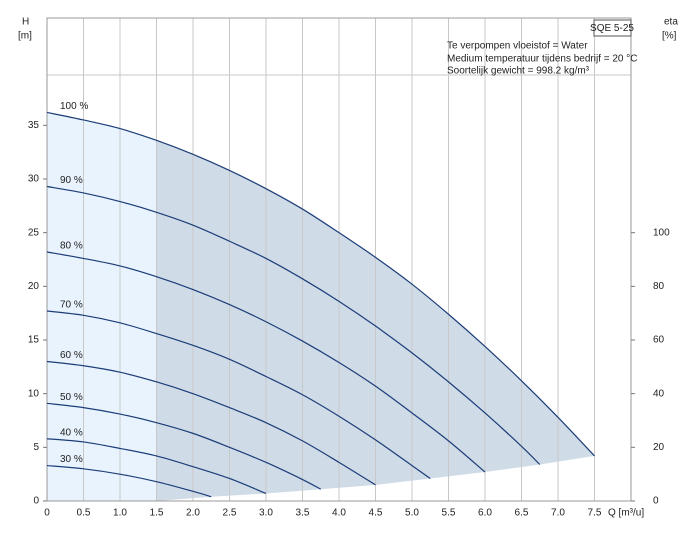 This screenshot has height=542, width=694. Describe the element at coordinates (626, 513) in the screenshot. I see `x-axis-label: Q [m³/u]` at that location.